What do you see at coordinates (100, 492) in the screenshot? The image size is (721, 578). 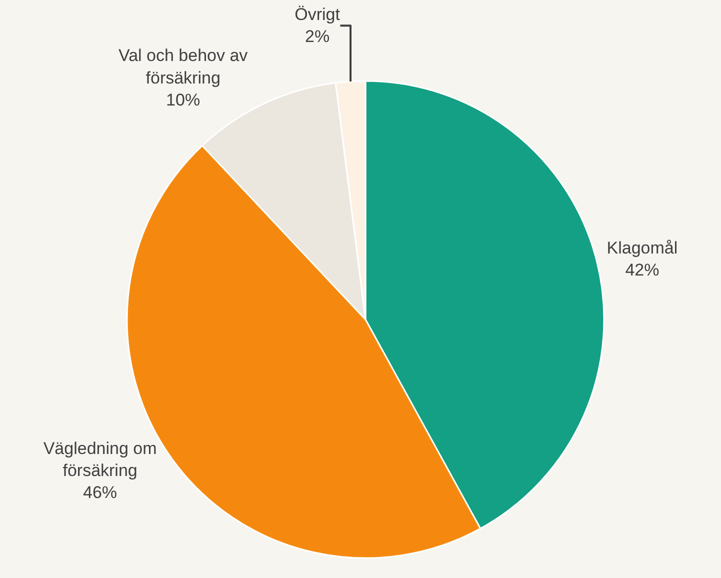 I see `data-label: 46%` at bounding box center [100, 492].